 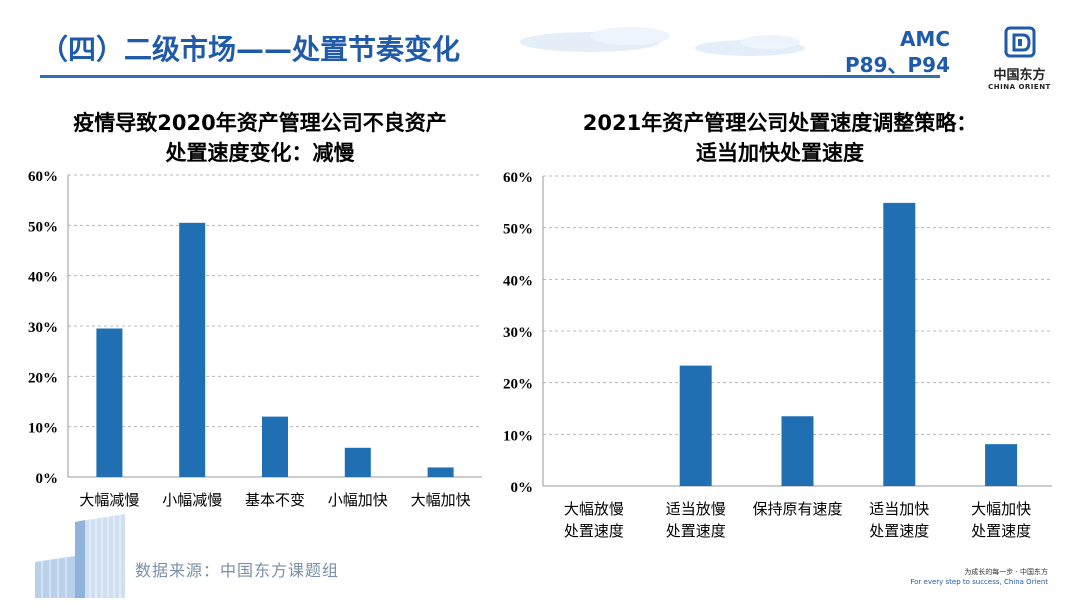 I want to click on chart-title-2020-line1: 疫情导致2020年资产管理公司不良资产, so click(x=260, y=123).